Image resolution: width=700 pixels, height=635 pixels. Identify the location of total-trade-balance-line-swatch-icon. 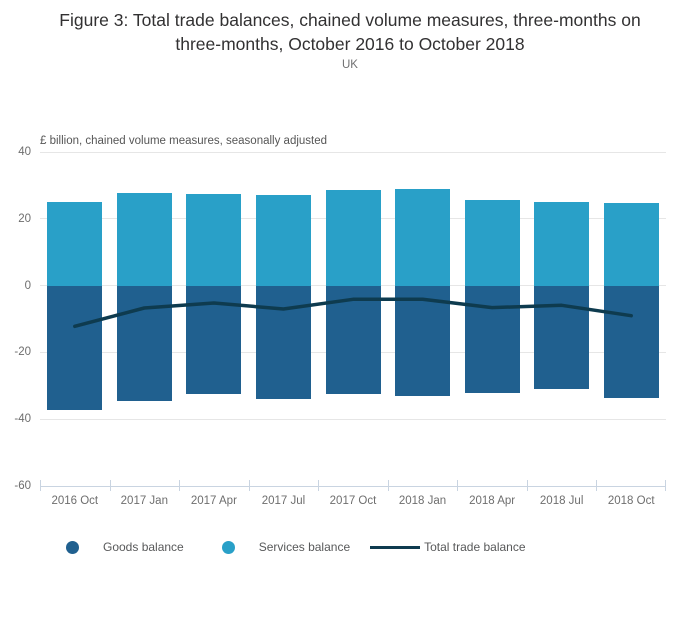
(395, 547).